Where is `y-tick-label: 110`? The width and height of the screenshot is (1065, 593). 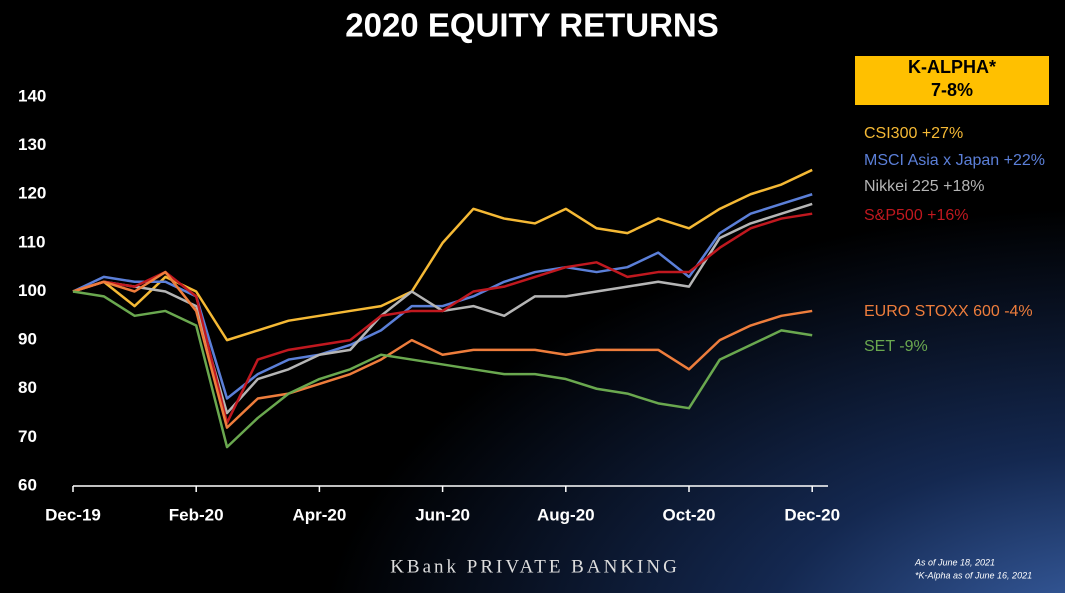 y-tick-label: 110 is located at coordinates (31, 241).